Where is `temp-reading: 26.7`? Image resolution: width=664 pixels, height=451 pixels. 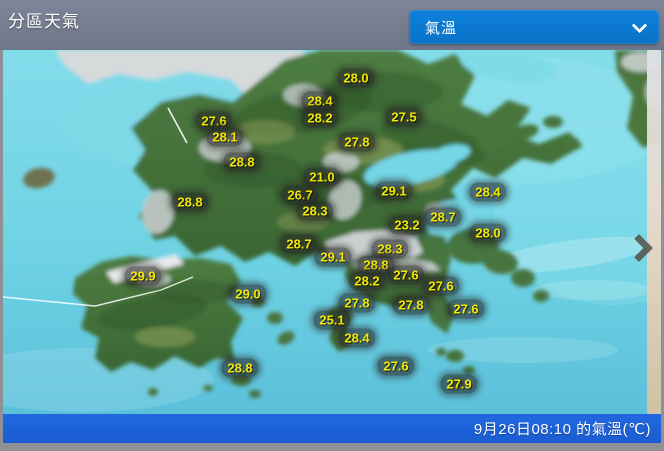 temp-reading: 26.7 is located at coordinates (300, 195).